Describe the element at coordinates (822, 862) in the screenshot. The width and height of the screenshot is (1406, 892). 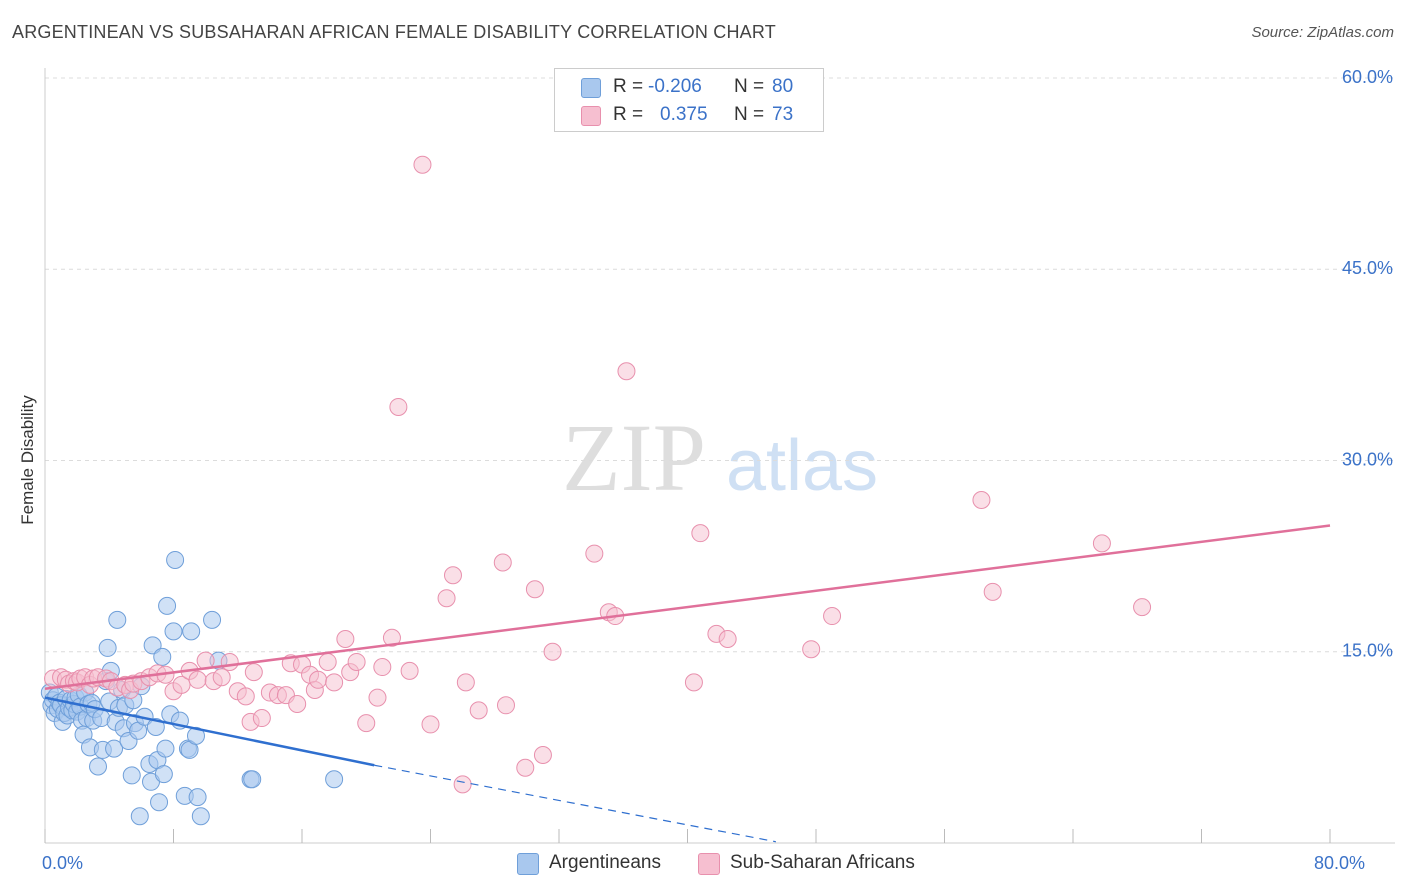
I see `legend-label-subsaharan: Sub-Saharan Africans` at that location.